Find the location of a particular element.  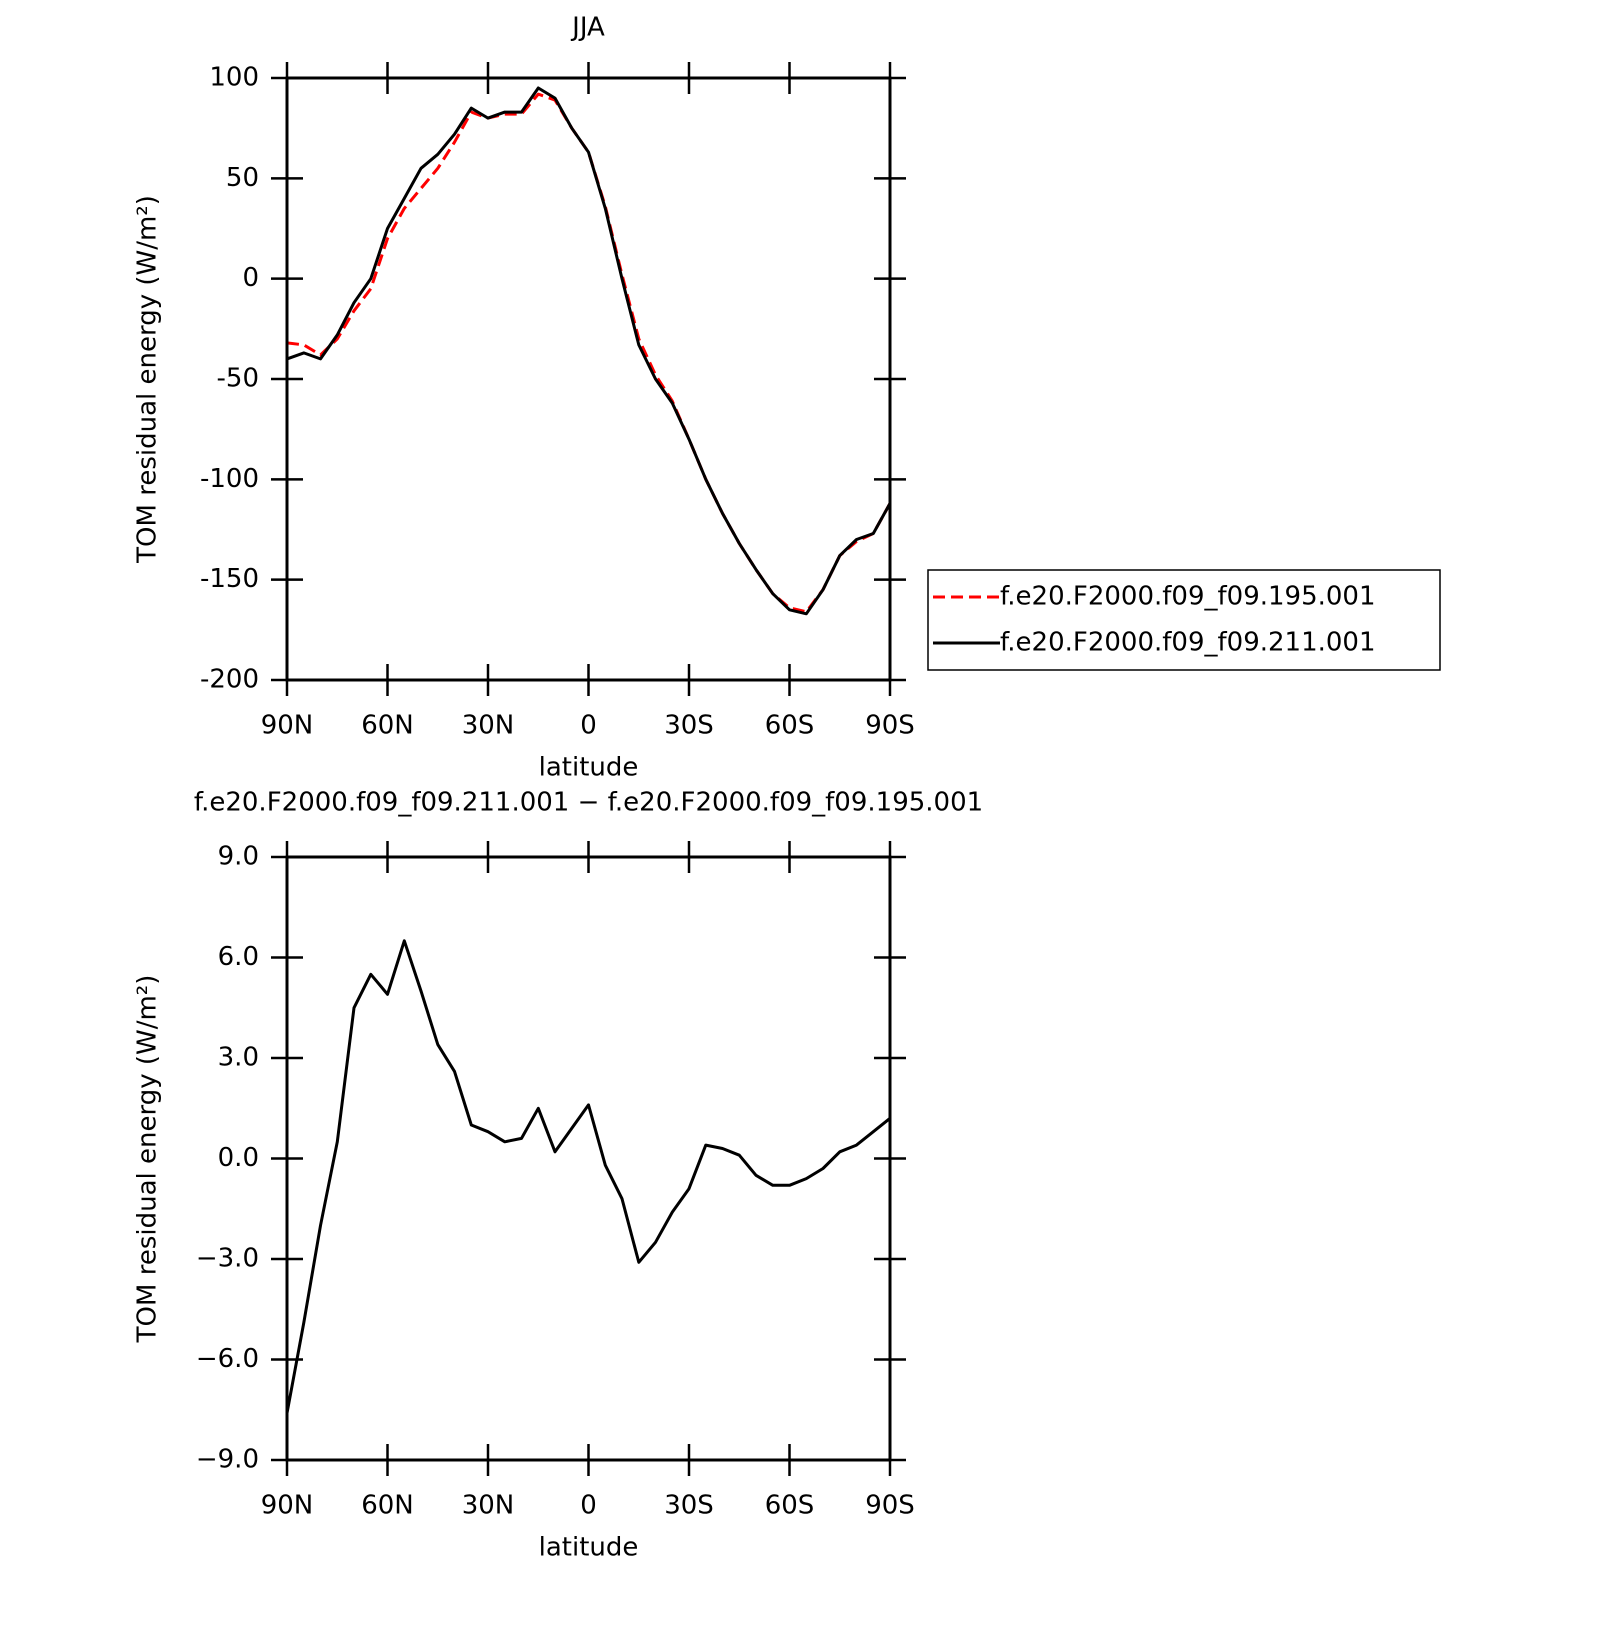

y-tick-label: 0.0 is located at coordinates (238, 1158).